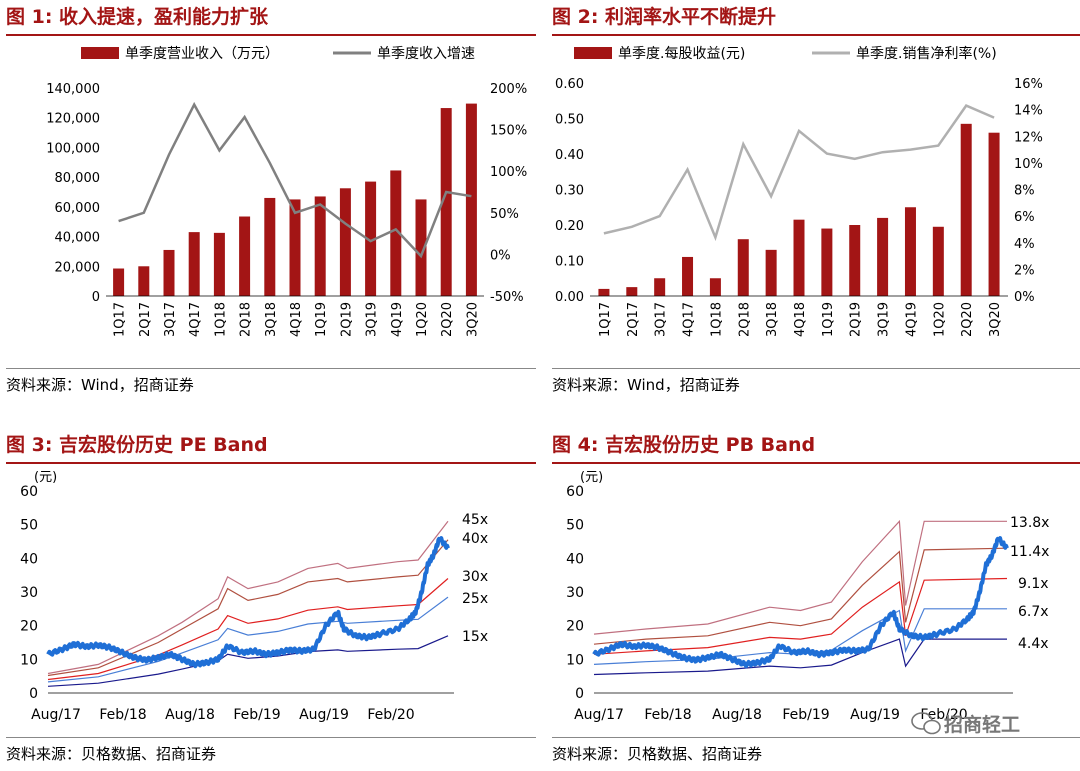  Describe the element at coordinates (593, 53) in the screenshot. I see `legend-swatch-bar` at that location.